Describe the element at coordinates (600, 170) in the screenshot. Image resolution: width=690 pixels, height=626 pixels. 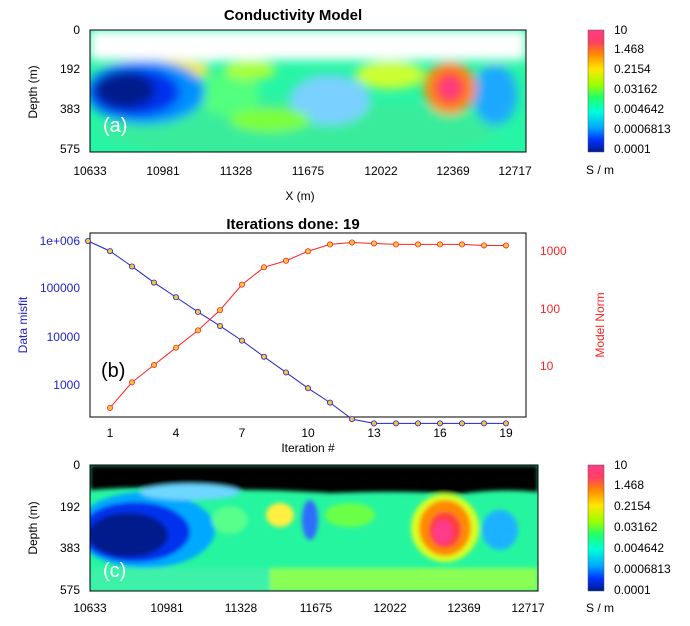
I see `colorbar-unit: S / m` at that location.